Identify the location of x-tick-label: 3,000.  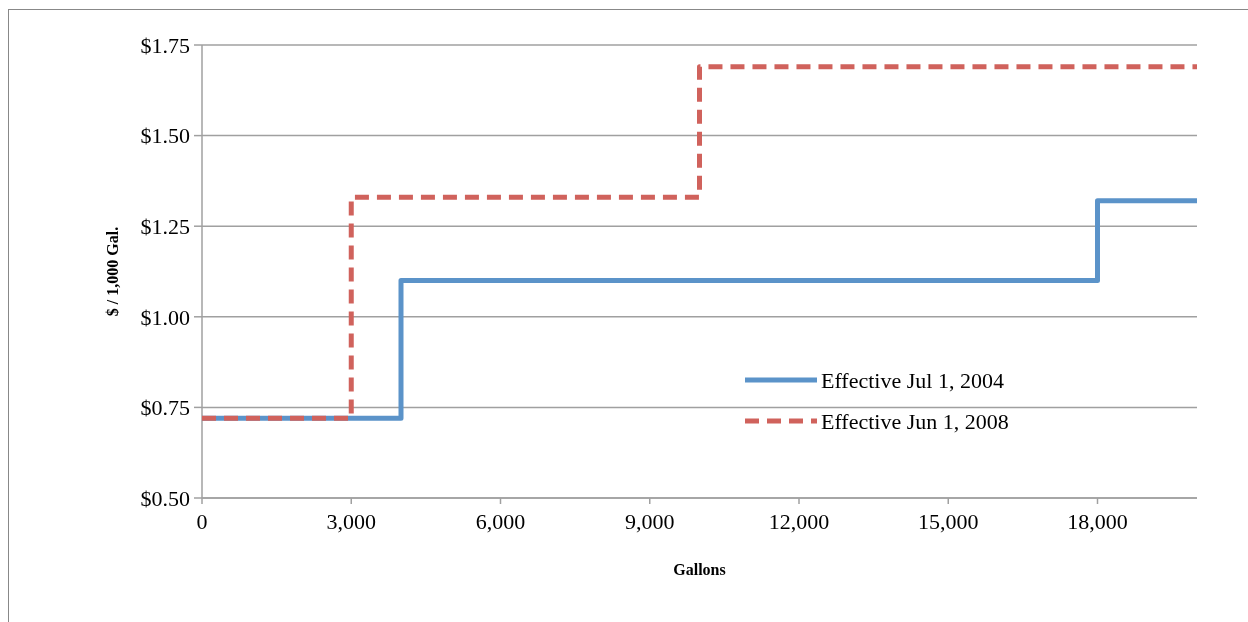
(351, 521).